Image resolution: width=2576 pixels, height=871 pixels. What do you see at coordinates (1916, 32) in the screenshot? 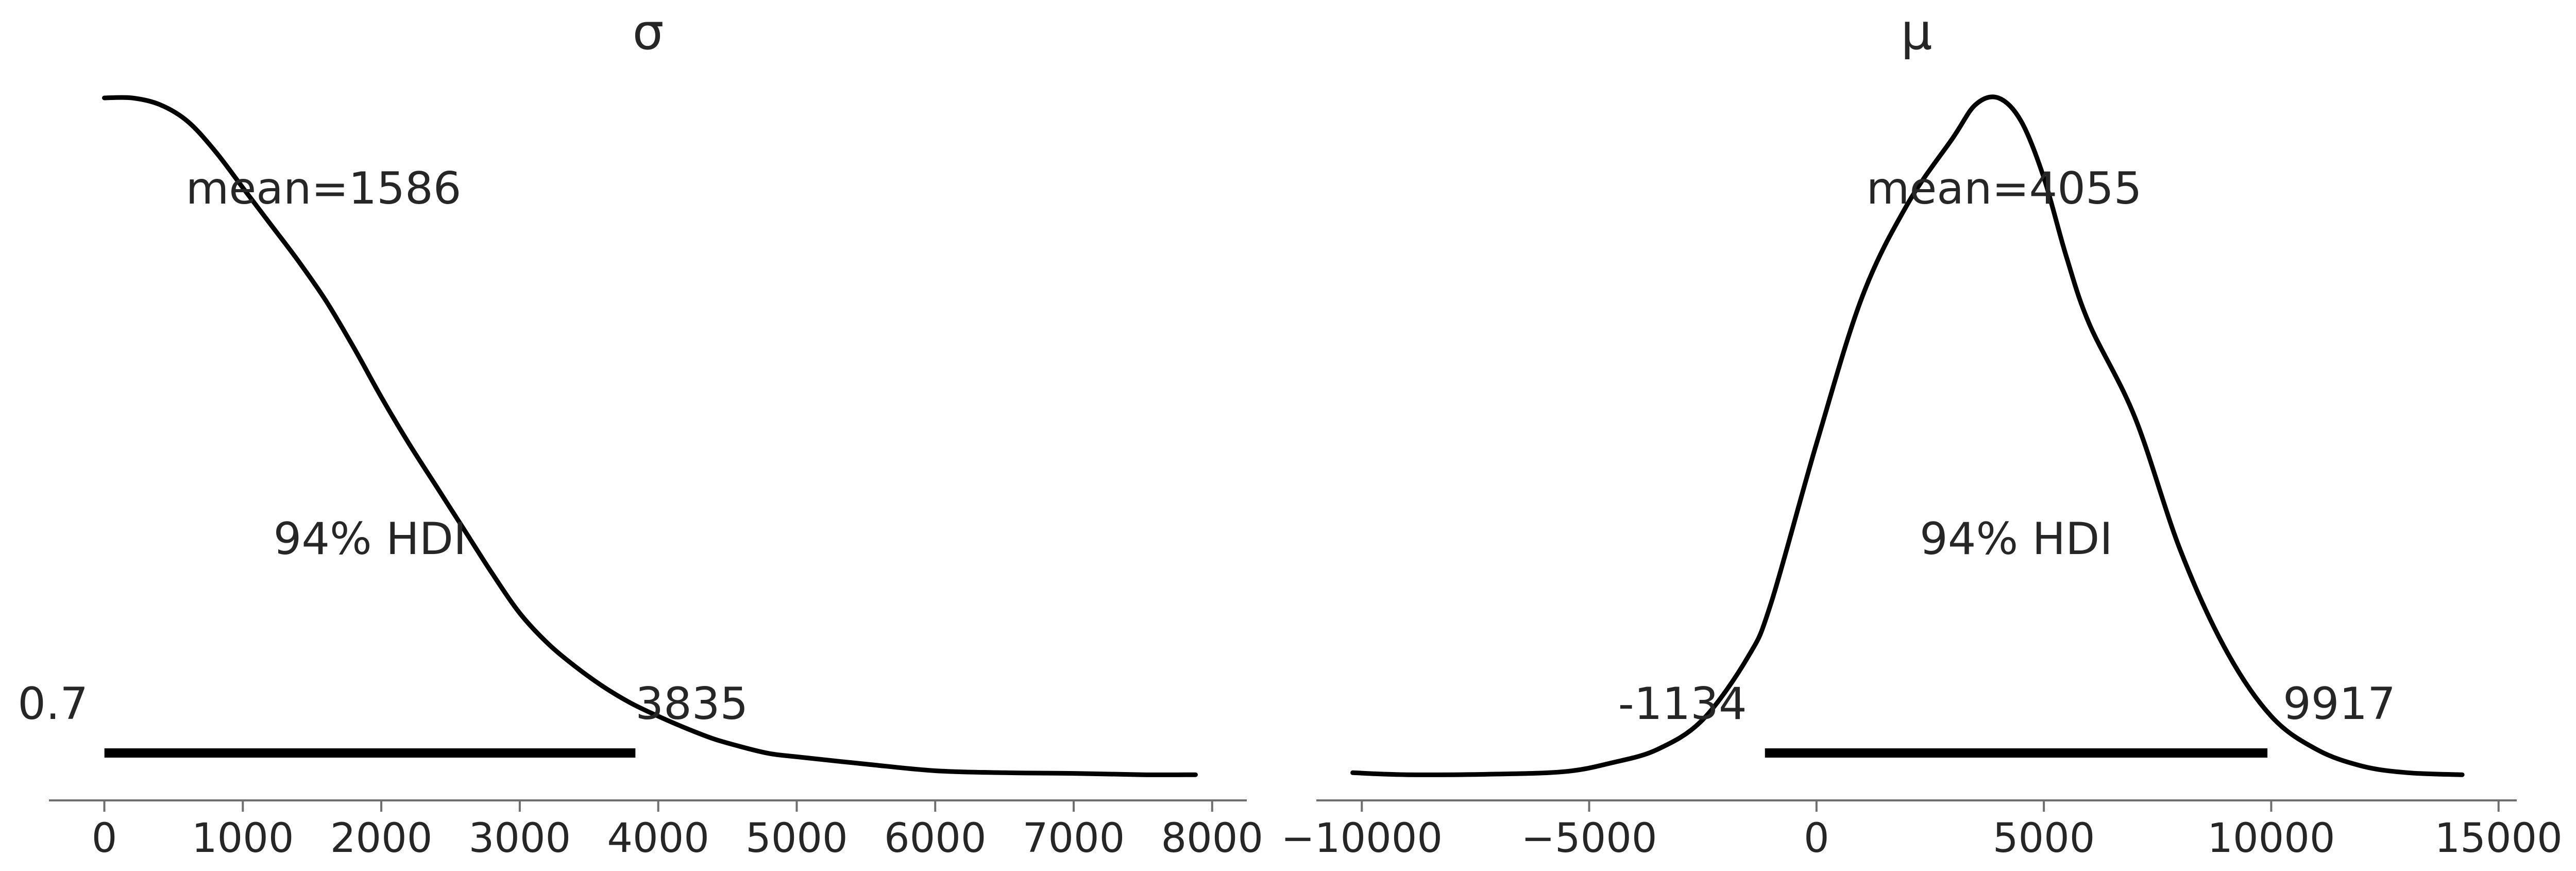
I see `panel-title: μ` at bounding box center [1916, 32].